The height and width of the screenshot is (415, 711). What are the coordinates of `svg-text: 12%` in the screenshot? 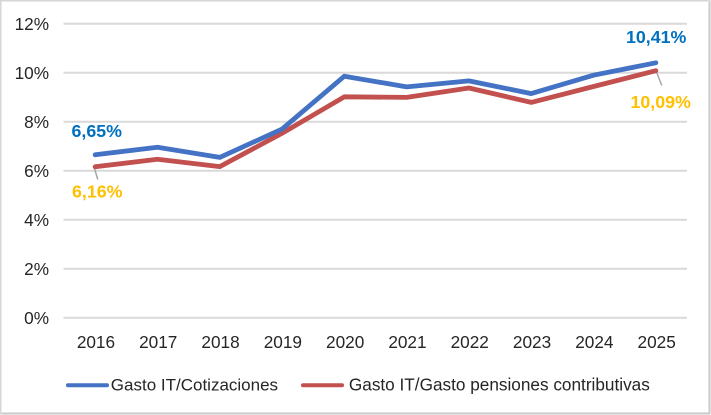 It's located at (32, 24).